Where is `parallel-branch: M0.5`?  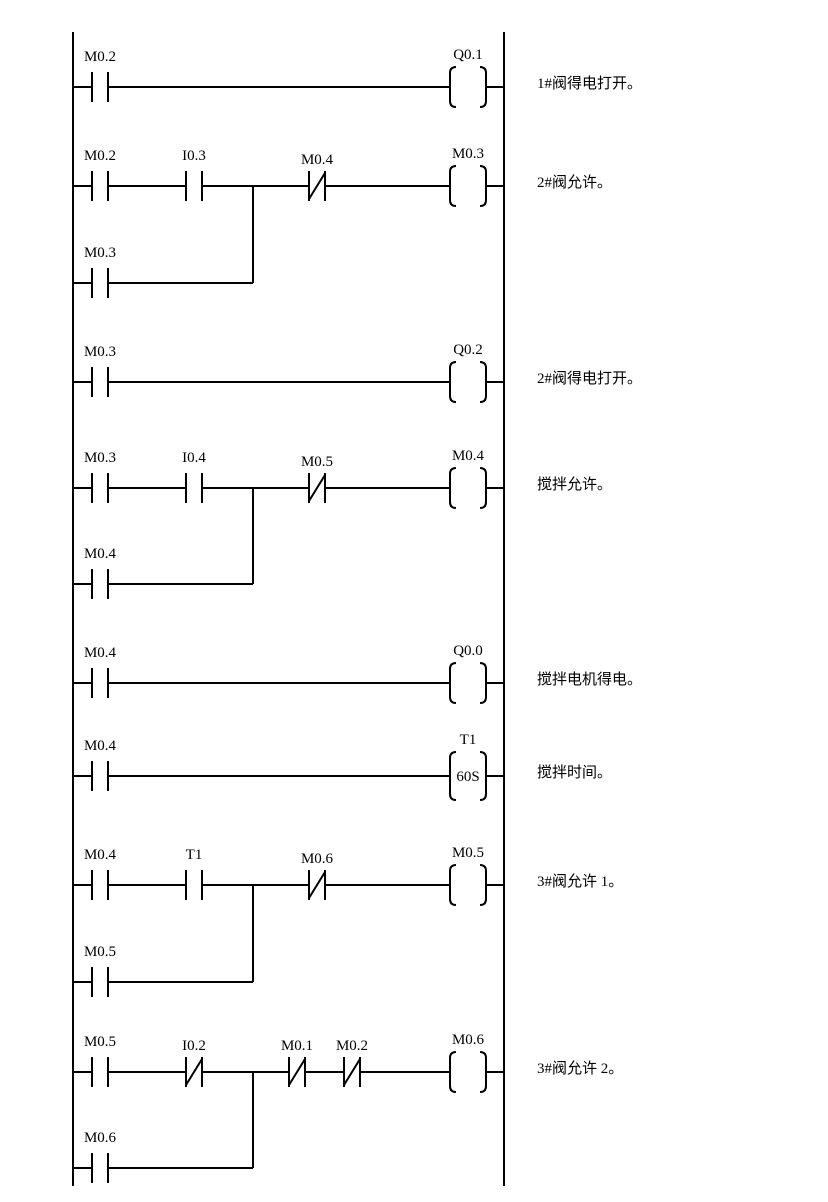 parallel-branch: M0.5 is located at coordinates (163, 941).